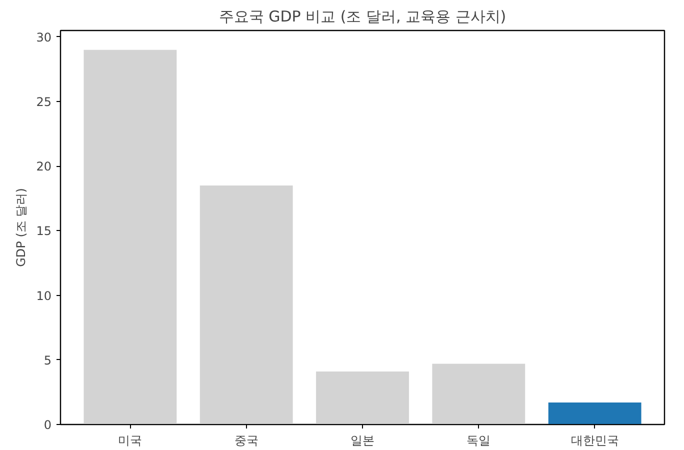  What do you see at coordinates (594, 441) in the screenshot?
I see `x-tick-label: 대한민국` at bounding box center [594, 441].